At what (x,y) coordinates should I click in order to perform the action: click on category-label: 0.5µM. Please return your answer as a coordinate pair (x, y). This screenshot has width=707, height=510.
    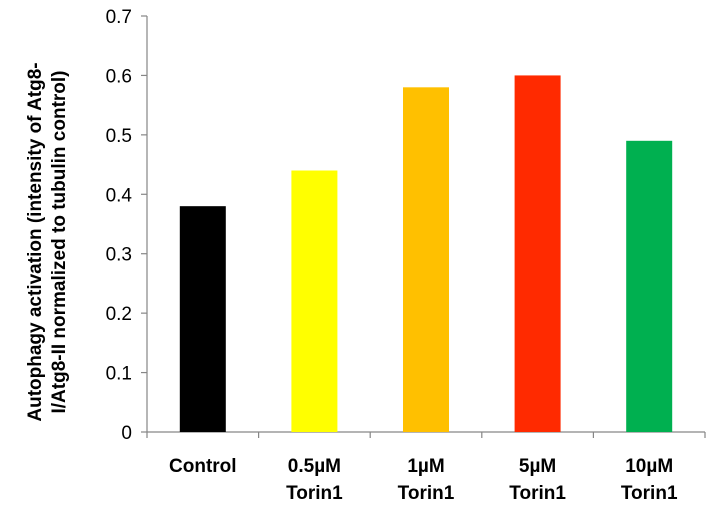
    Looking at the image, I should click on (314, 466).